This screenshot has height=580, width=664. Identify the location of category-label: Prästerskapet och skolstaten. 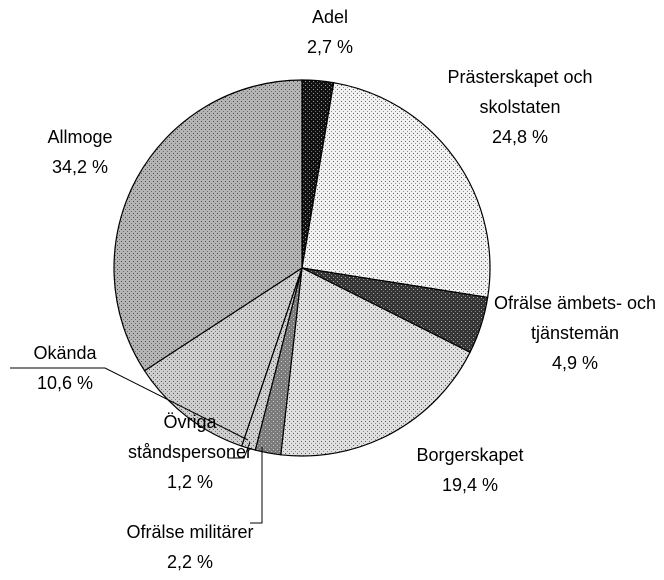
(520, 92).